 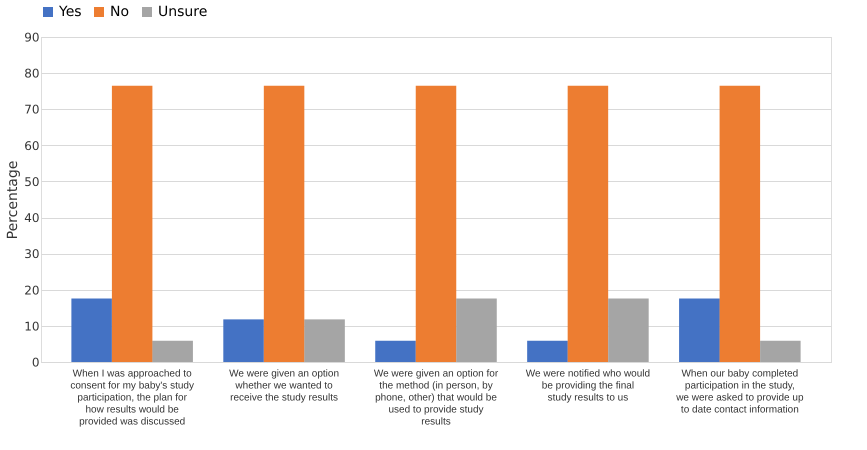 What do you see at coordinates (32, 218) in the screenshot?
I see `y-tick-label: 40` at bounding box center [32, 218].